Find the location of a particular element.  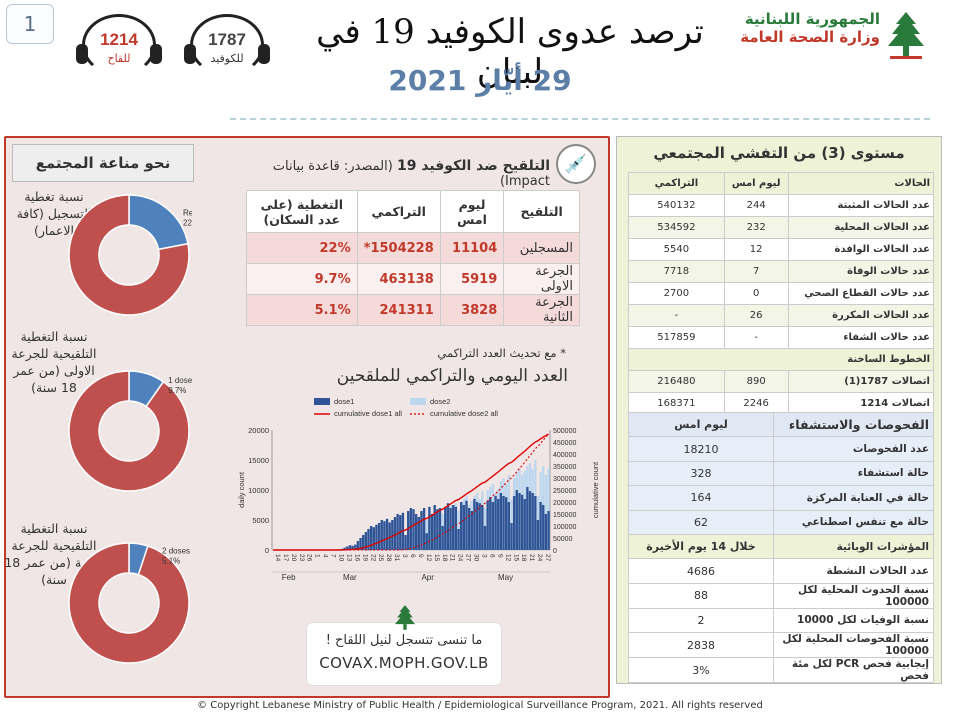

col-cumulative: التراكمي is located at coordinates (398, 211).